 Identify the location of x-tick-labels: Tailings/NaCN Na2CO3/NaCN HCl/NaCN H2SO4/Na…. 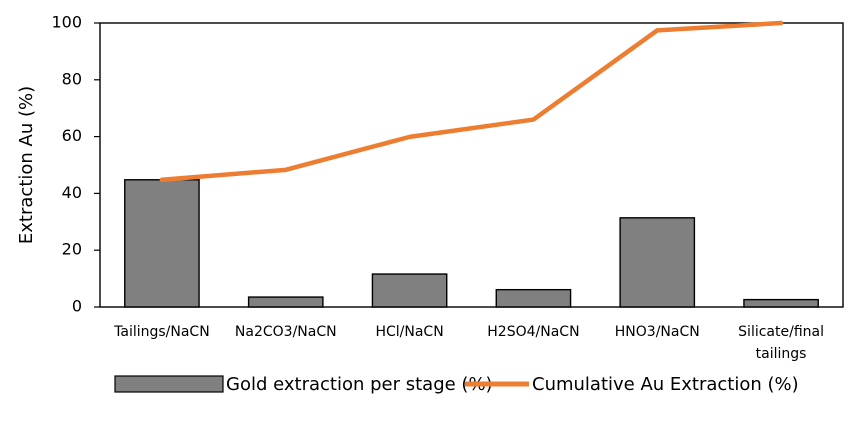
(468, 343).